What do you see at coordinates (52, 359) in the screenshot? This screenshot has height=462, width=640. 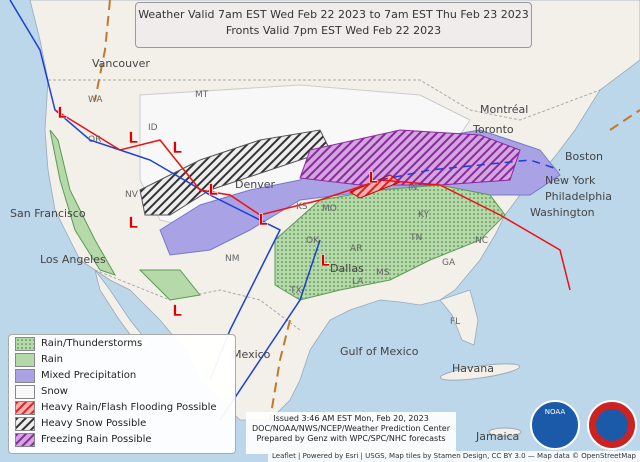 I see `legend-label: Rain` at bounding box center [52, 359].